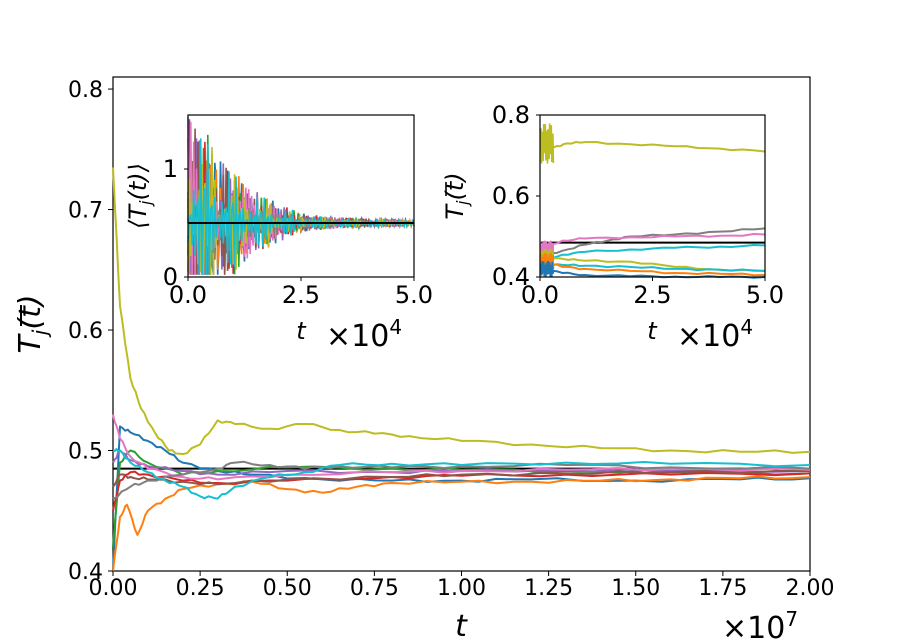 This screenshot has width=900, height=641. I want to click on inset-right-x-tick-label: 2.5, so click(652, 295).